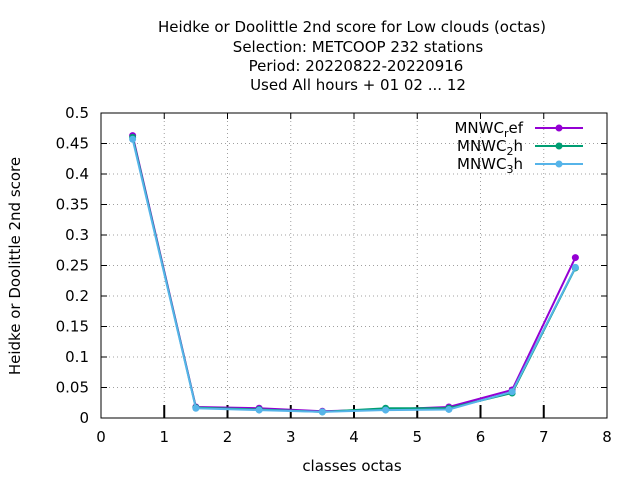  What do you see at coordinates (77, 174) in the screenshot?
I see `y-tick-label: 0.4` at bounding box center [77, 174].